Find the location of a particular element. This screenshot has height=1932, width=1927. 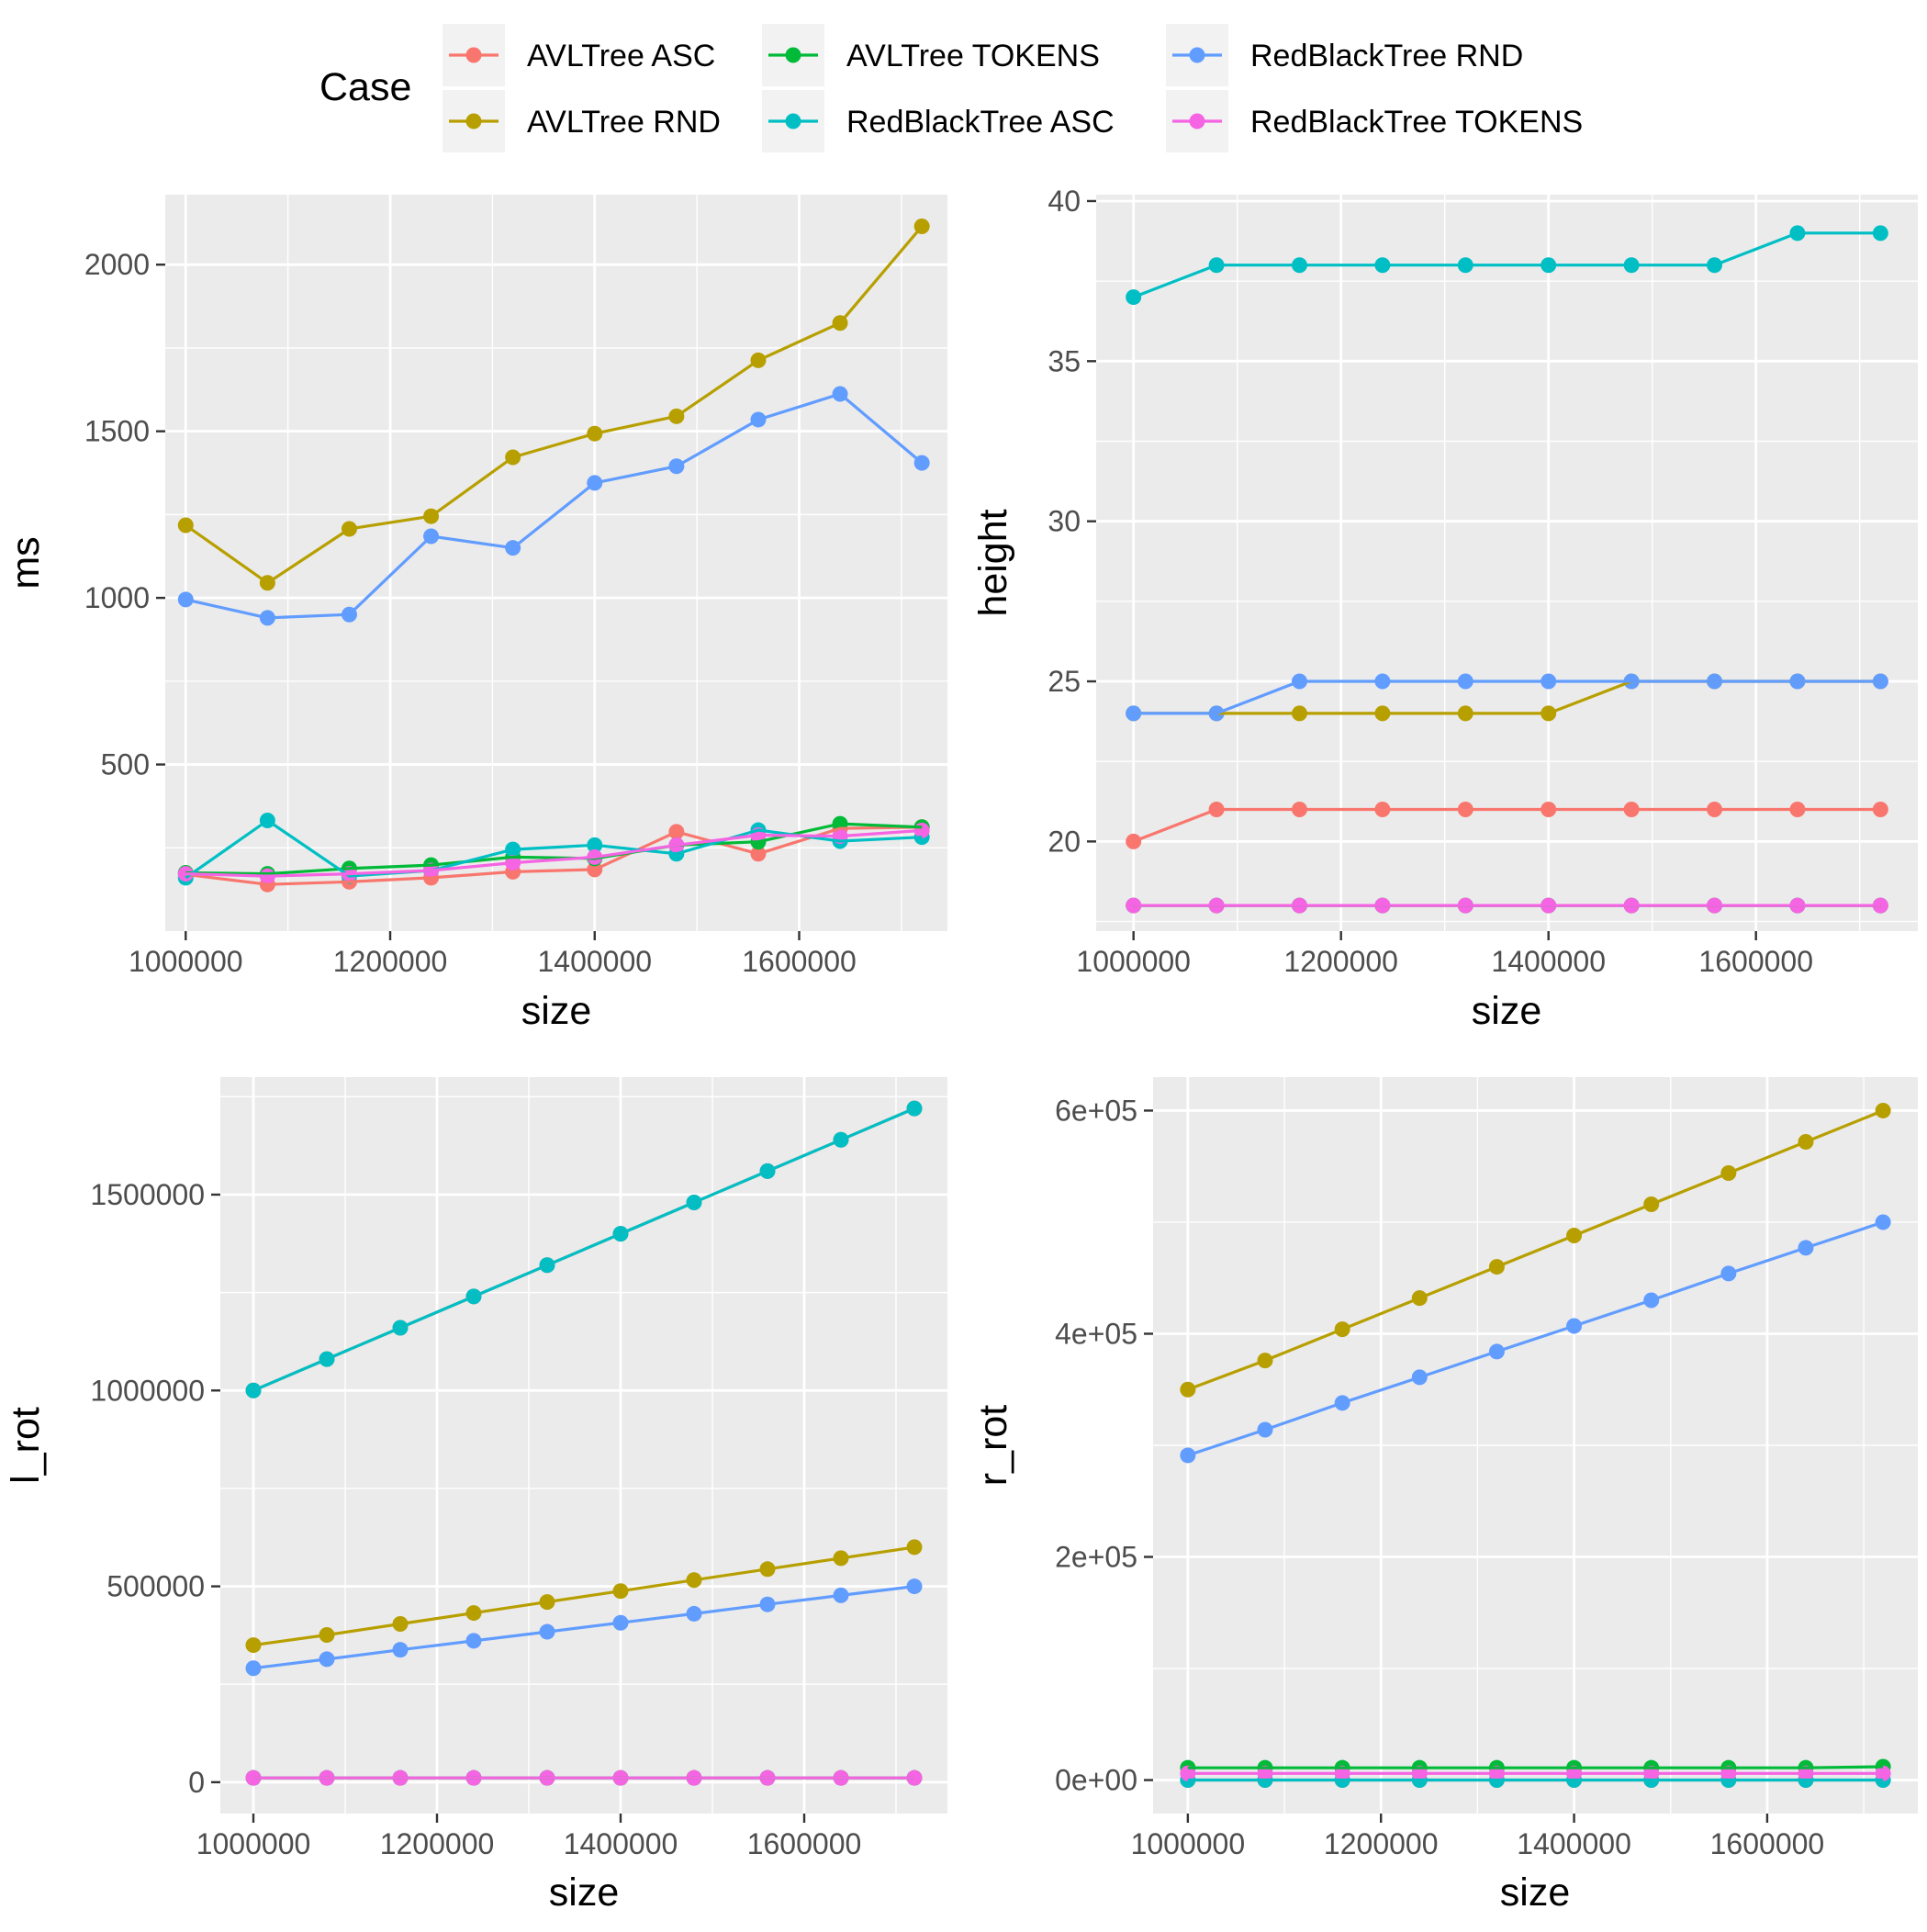

y-tick-label: 20 is located at coordinates (1064, 841).